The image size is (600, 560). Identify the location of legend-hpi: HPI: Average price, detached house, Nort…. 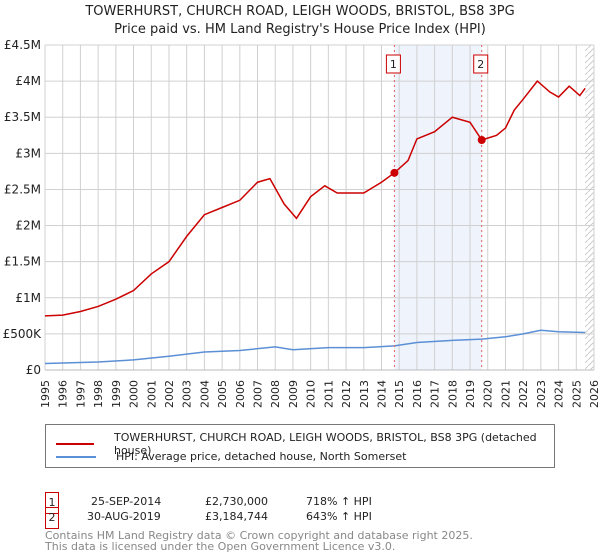
(261, 456).